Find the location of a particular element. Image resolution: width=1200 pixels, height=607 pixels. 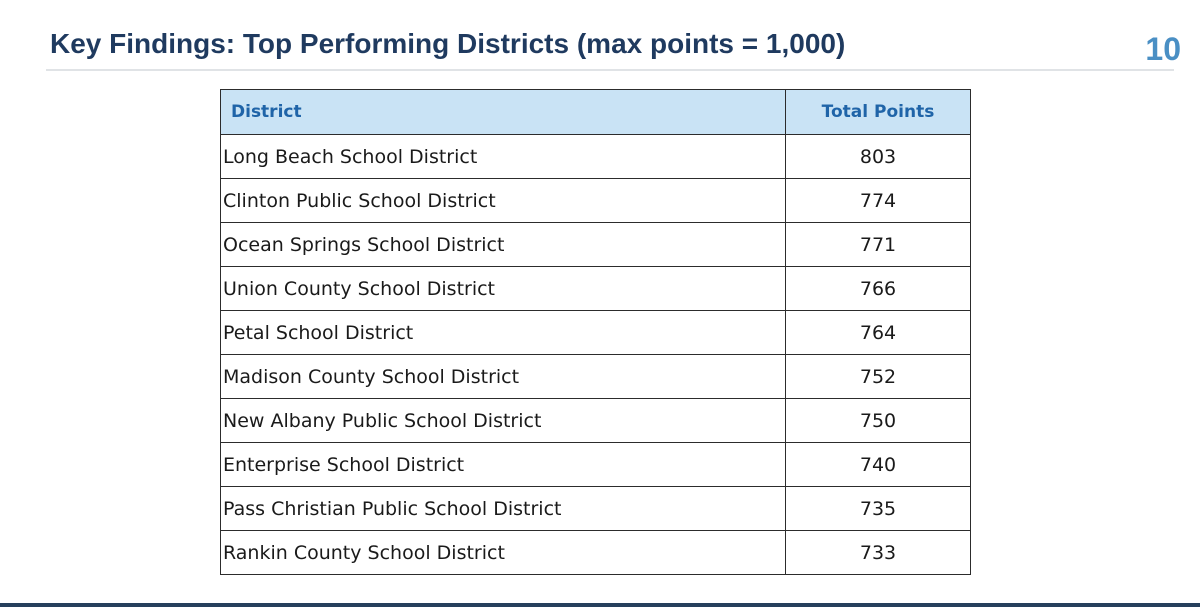

table-row: Union County School District 766 is located at coordinates (595, 288).